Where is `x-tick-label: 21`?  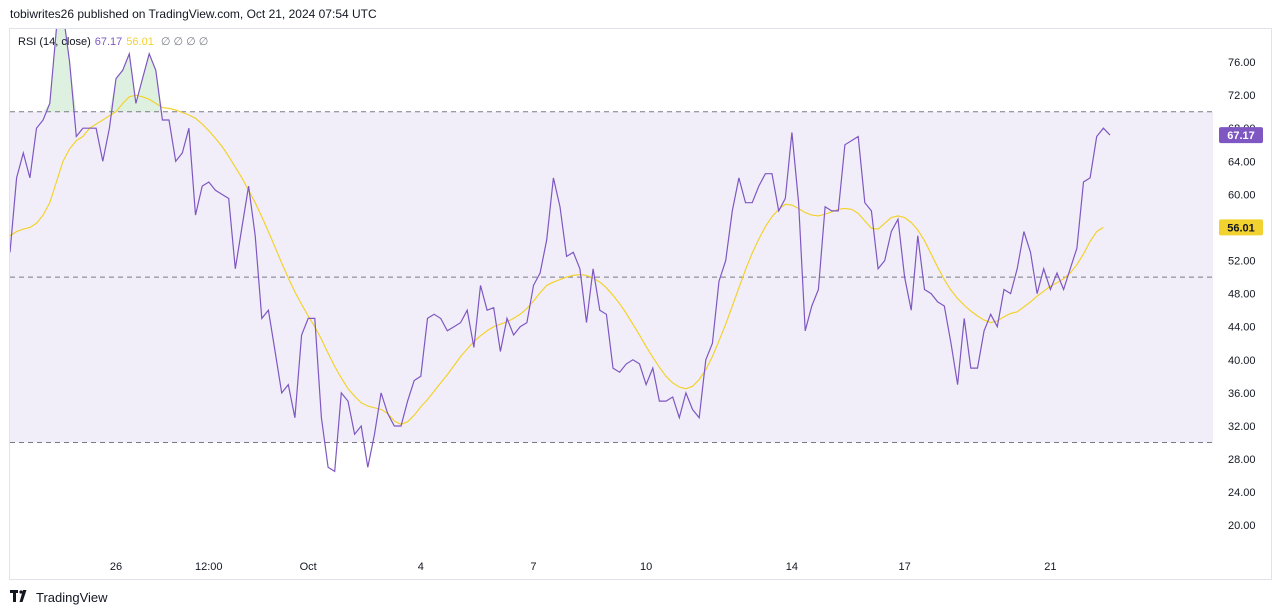
x-tick-label: 21 is located at coordinates (1050, 567).